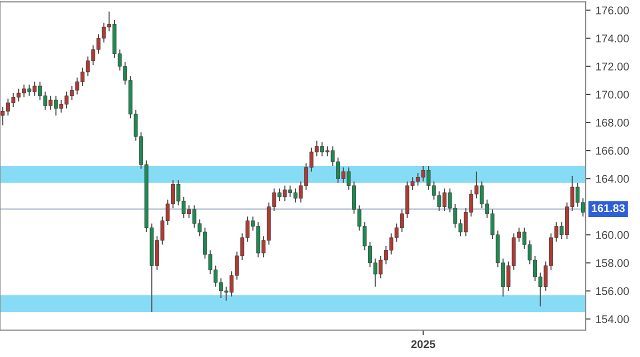  What do you see at coordinates (612, 178) in the screenshot?
I see `y-tick-label: 164.00` at bounding box center [612, 178].